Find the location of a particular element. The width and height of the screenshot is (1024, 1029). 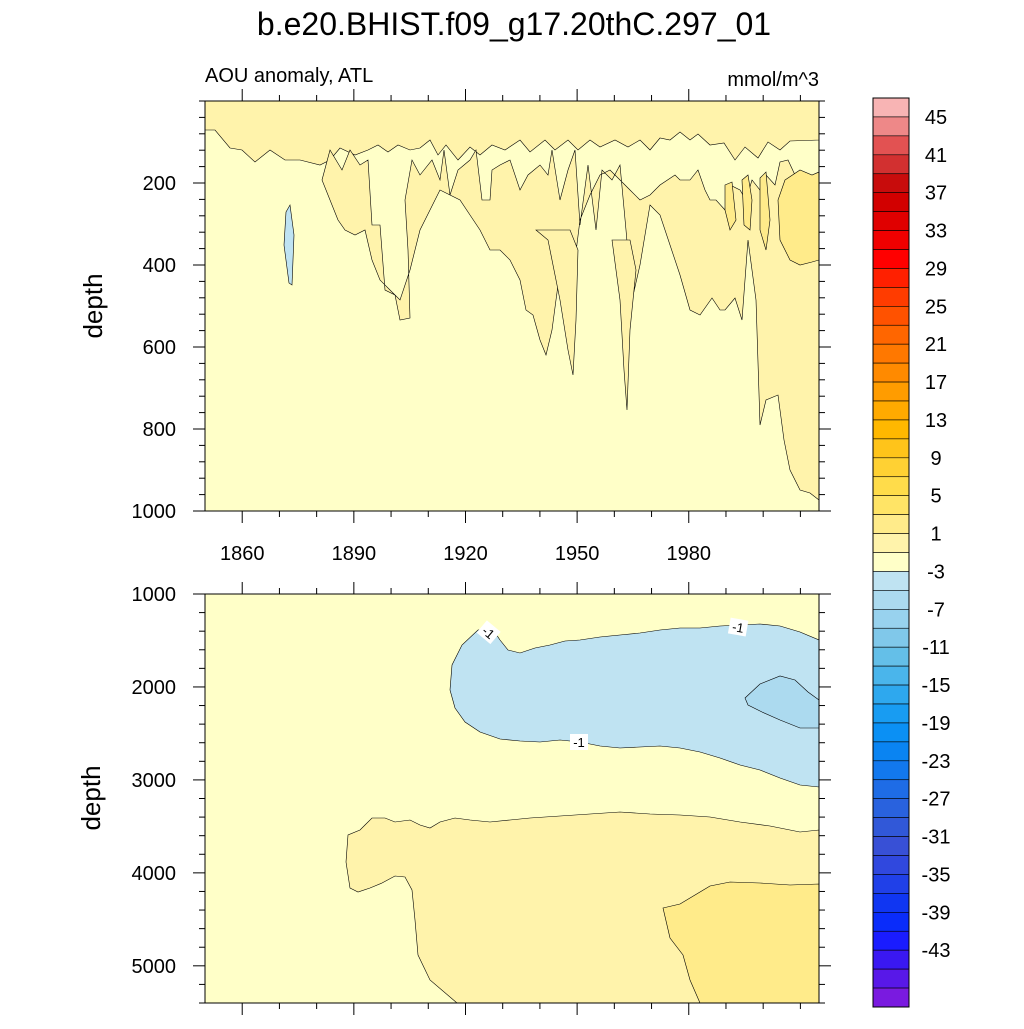

colorbar-label-11: 1 is located at coordinates (935, 535).